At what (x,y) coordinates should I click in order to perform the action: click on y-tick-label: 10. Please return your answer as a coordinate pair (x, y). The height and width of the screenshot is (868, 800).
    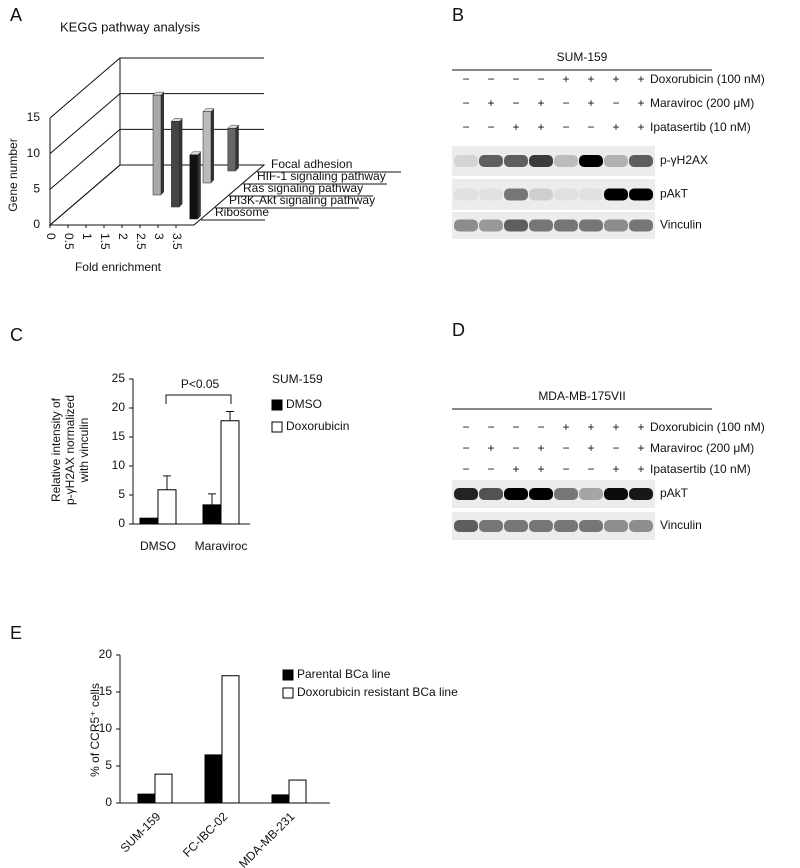
    Looking at the image, I should click on (119, 465).